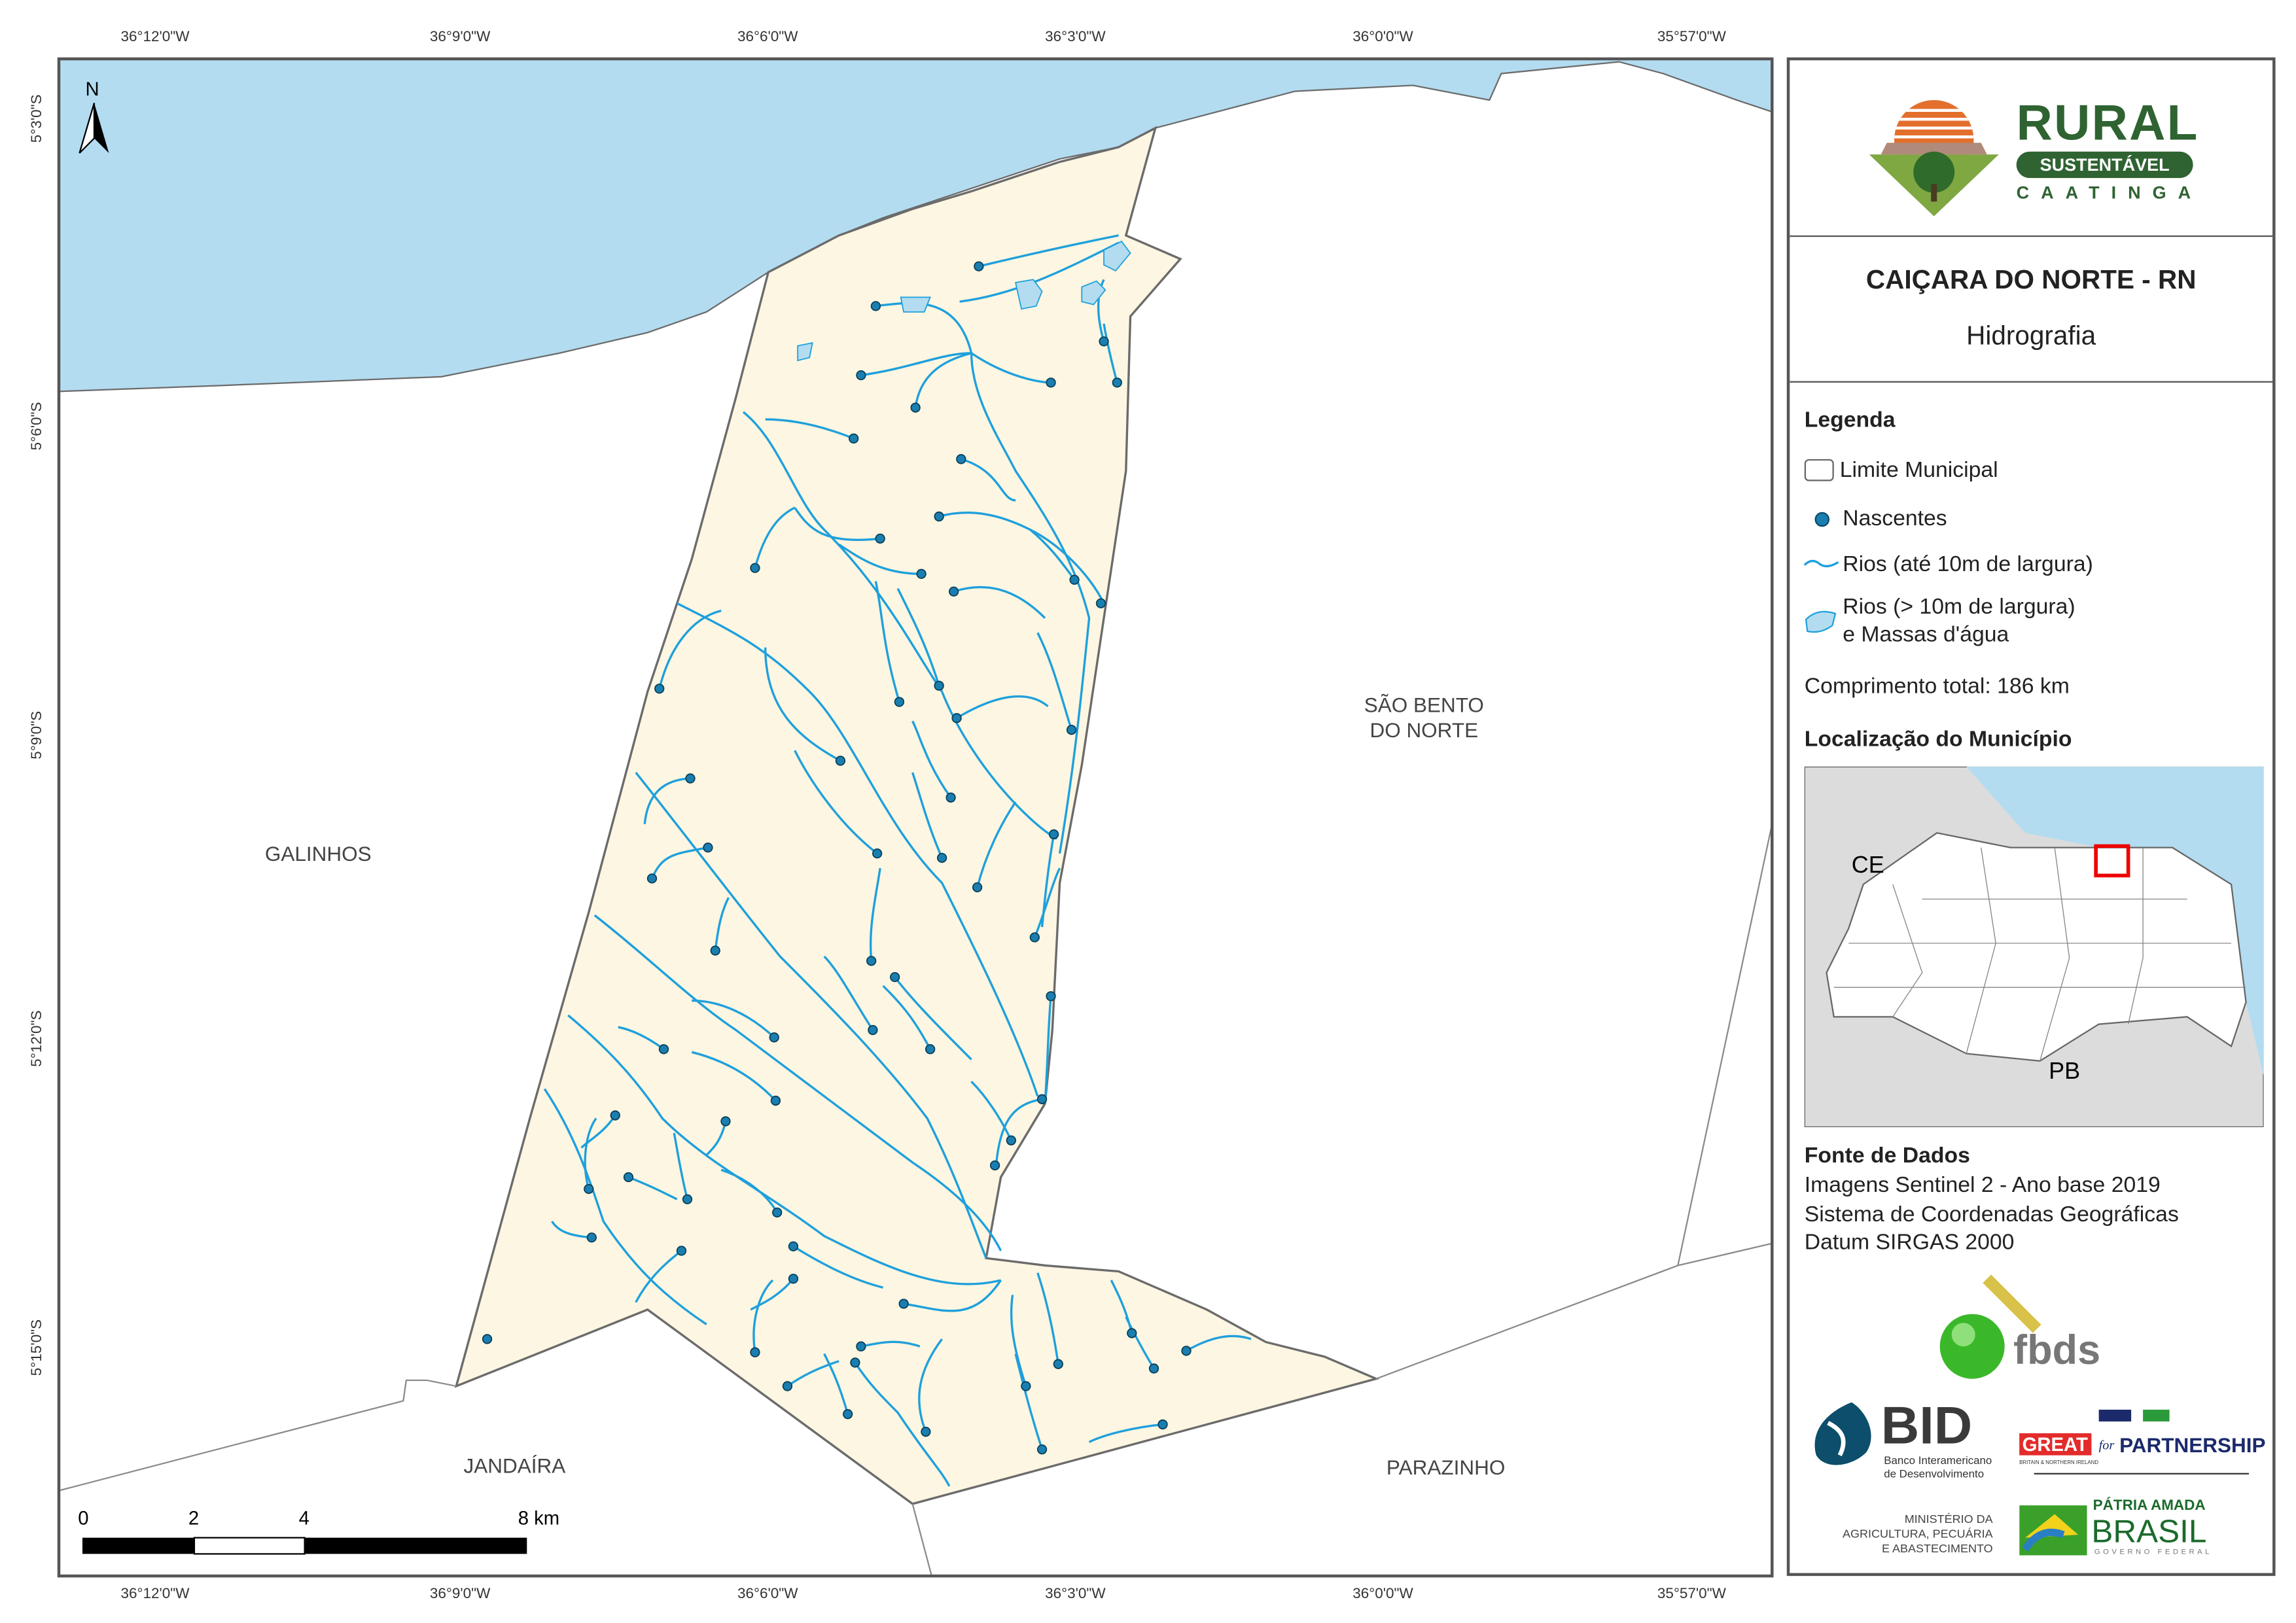 The height and width of the screenshot is (1623, 2296). What do you see at coordinates (2149, 1505) in the screenshot?
I see `patria-amada: PÁTRIA AMADA` at bounding box center [2149, 1505].